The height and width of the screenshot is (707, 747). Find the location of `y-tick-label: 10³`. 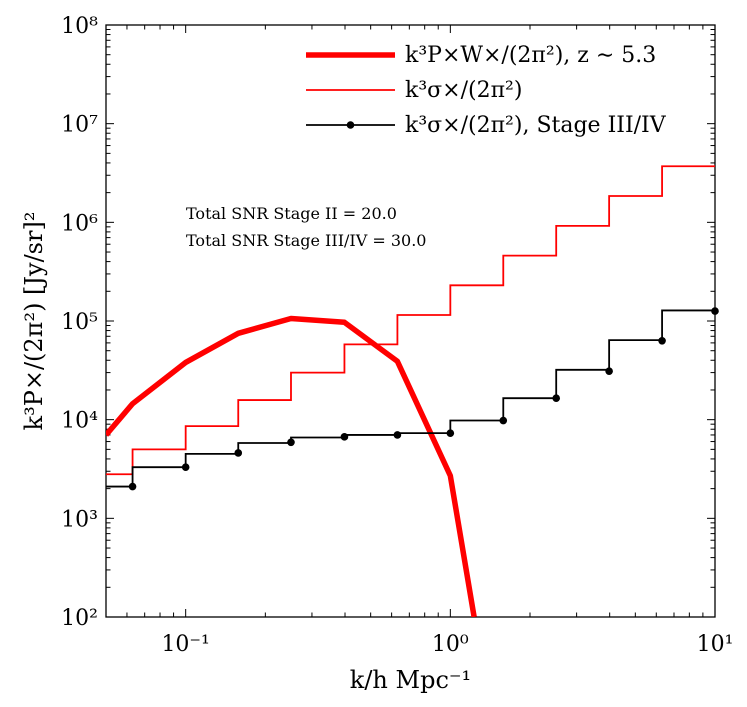

y-tick-label: 10³ is located at coordinates (79, 519).